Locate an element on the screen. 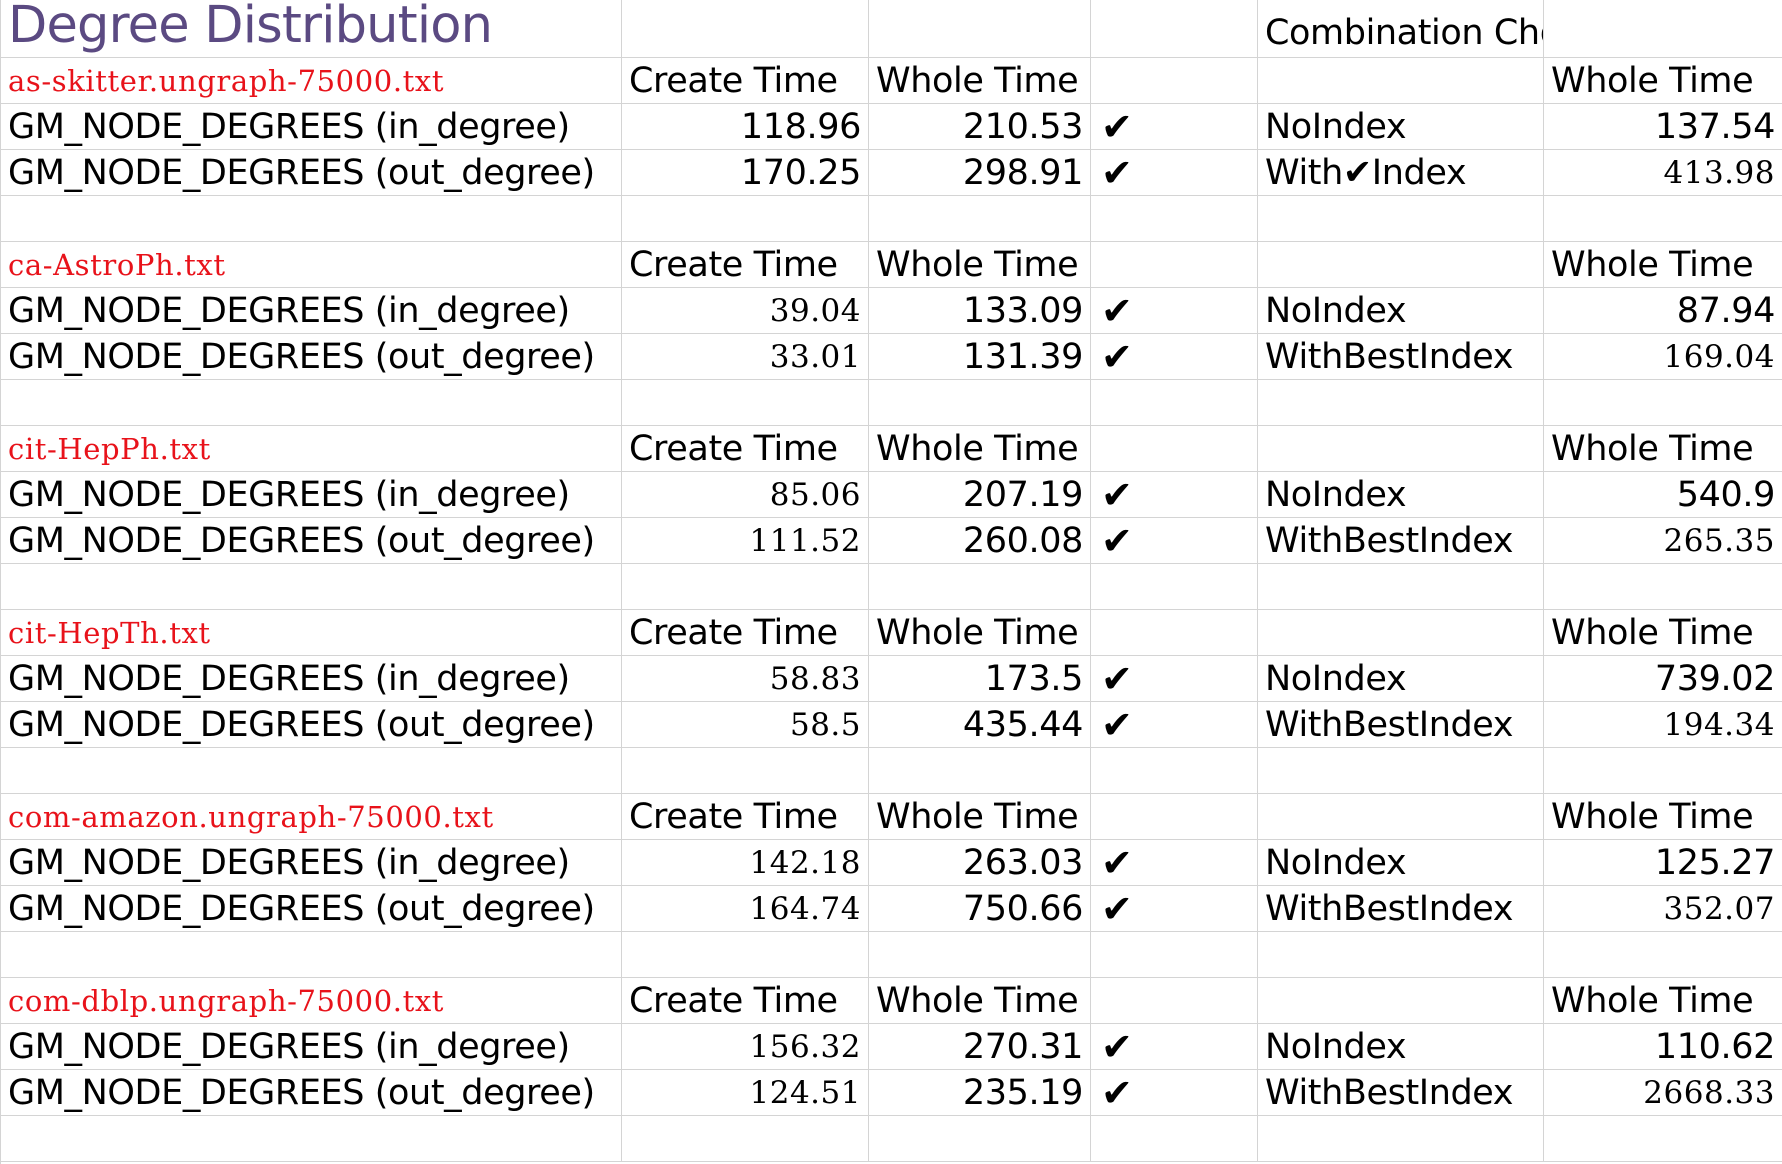 Image resolution: width=1782 pixels, height=1164 pixels. whole-time-value: 270.31 is located at coordinates (980, 1047).